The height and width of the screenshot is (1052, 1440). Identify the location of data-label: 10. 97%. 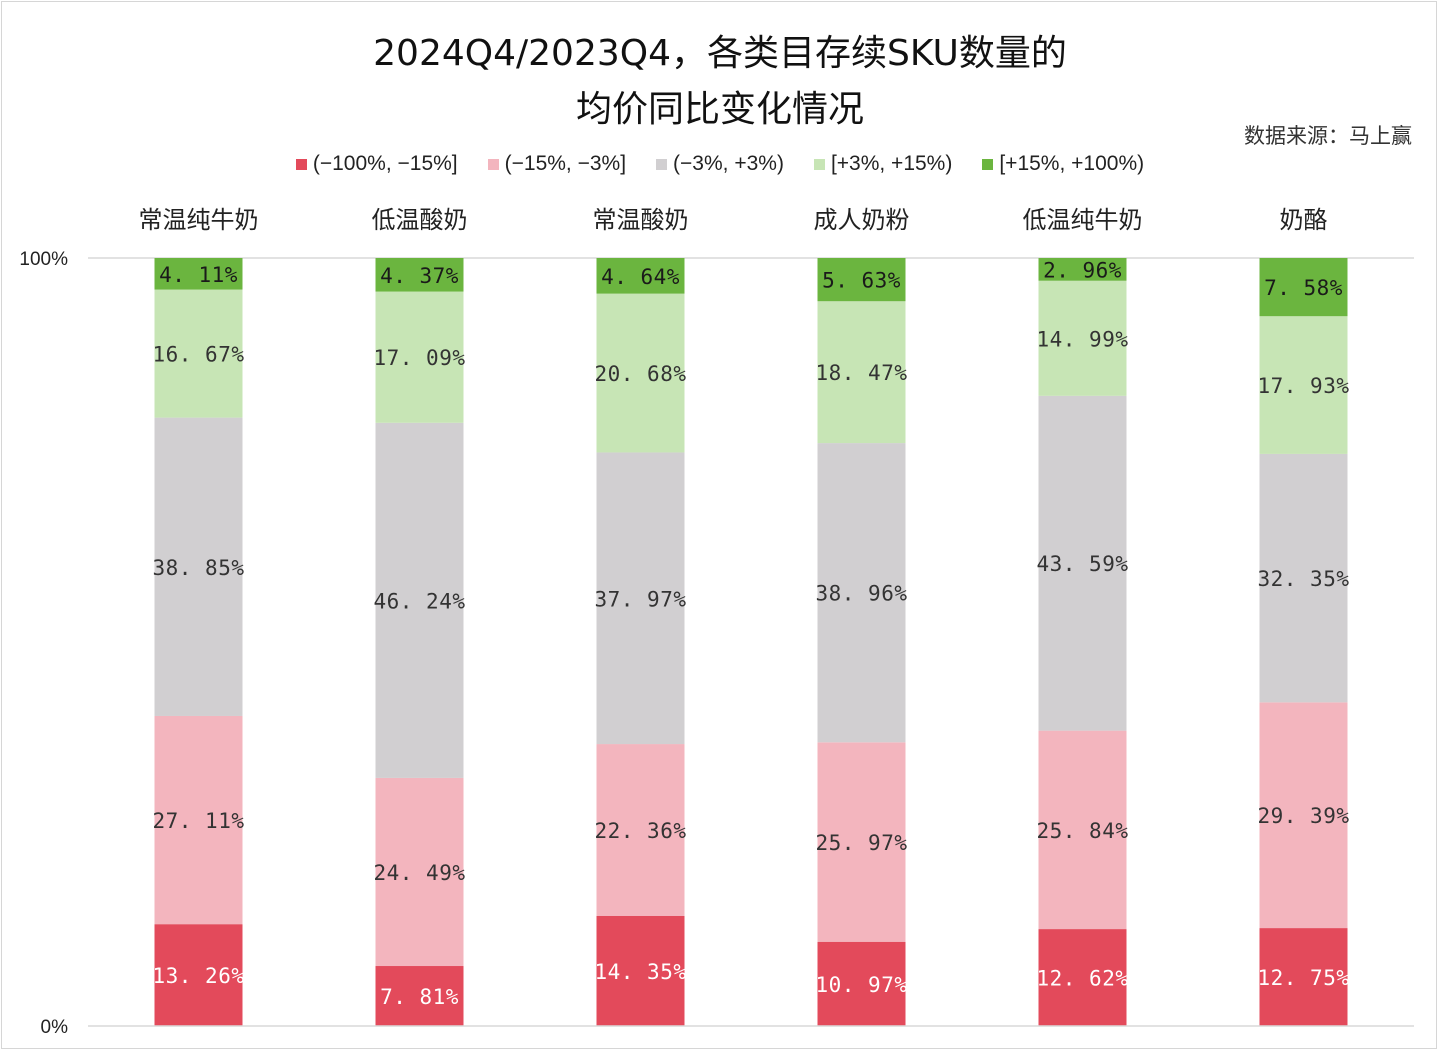
(861, 985).